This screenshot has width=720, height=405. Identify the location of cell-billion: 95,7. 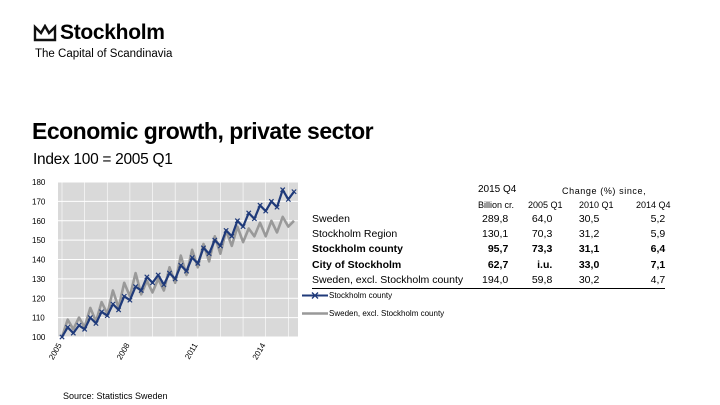
(498, 249).